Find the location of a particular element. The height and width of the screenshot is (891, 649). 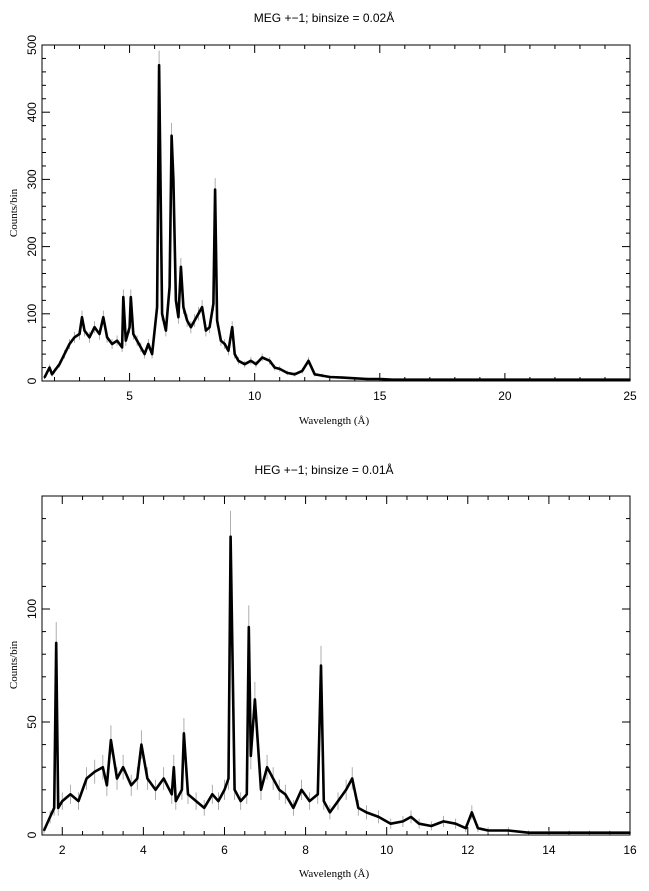

x-tick-label: 4 is located at coordinates (143, 850).